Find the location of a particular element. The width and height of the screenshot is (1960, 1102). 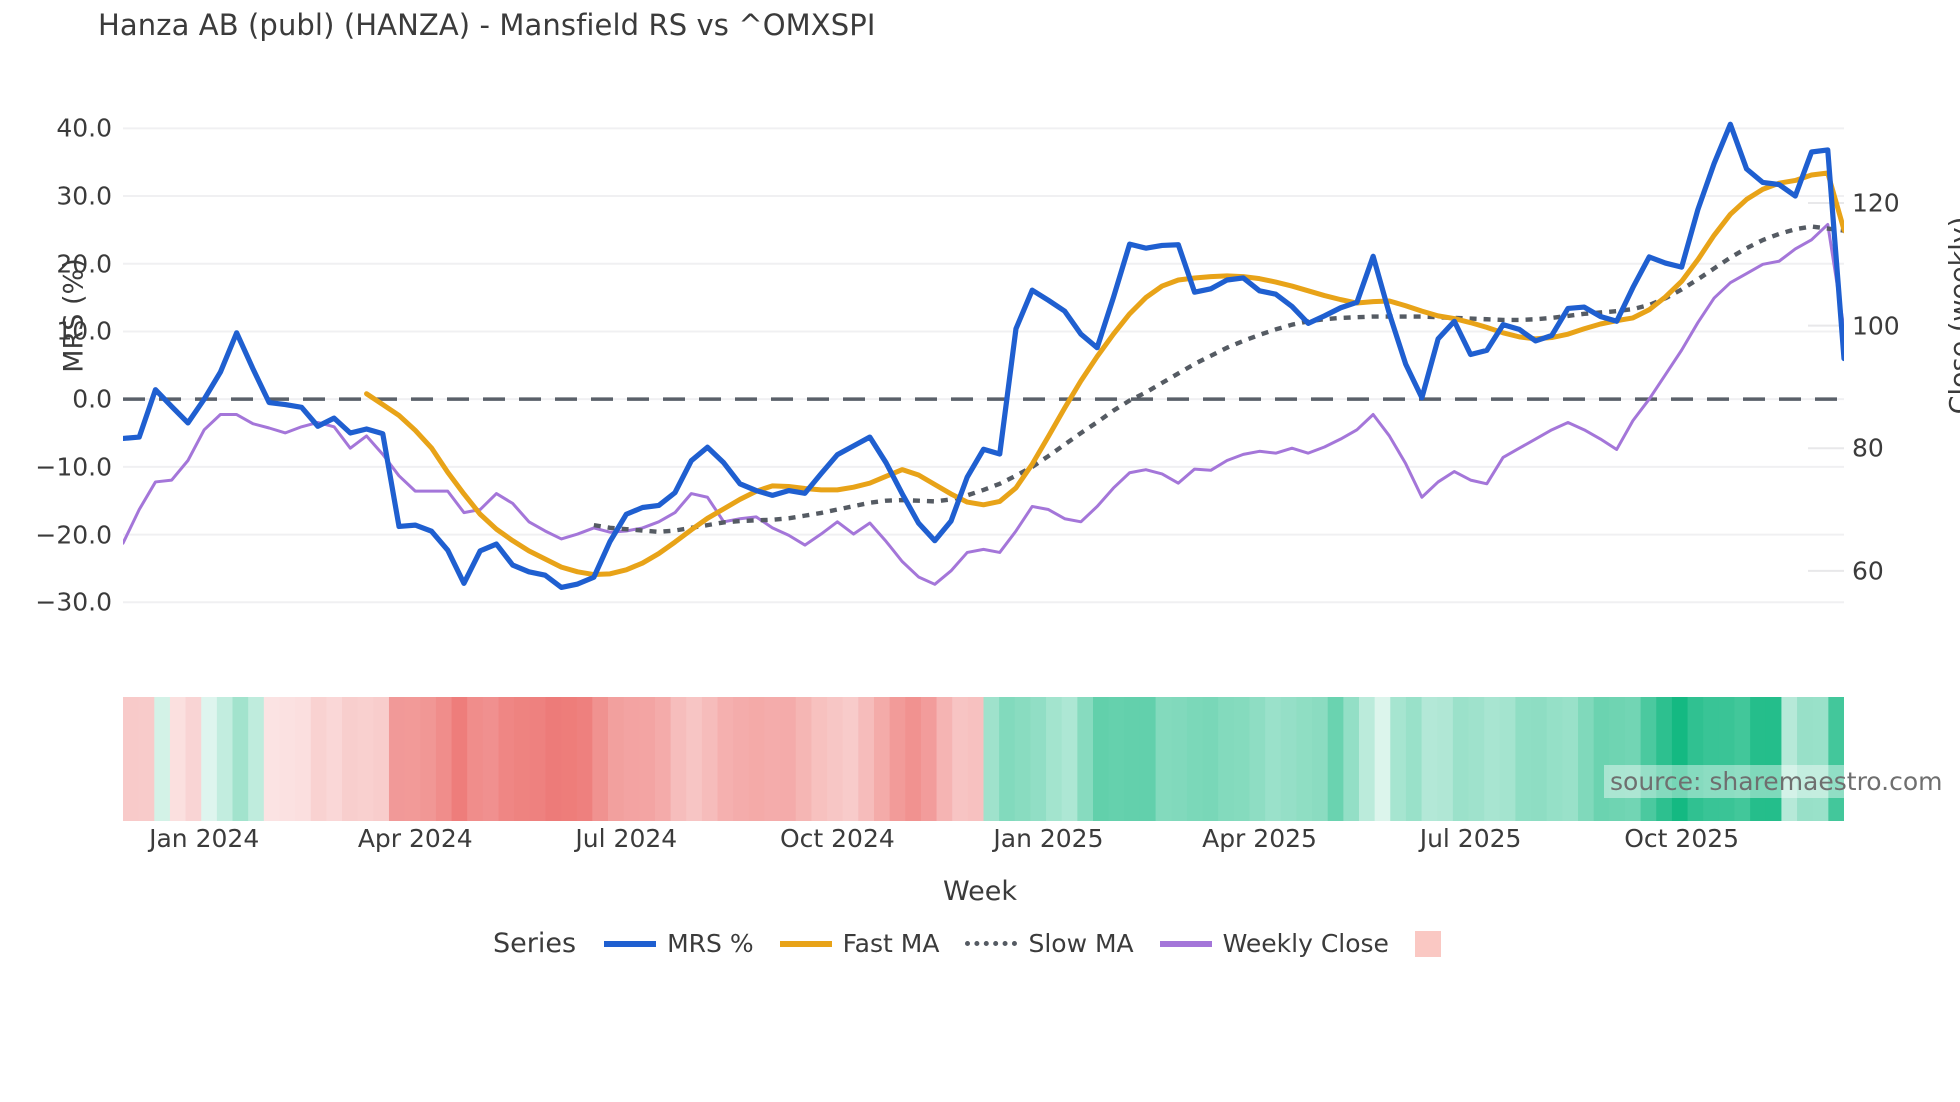

axis-tick-label: Oct 2025 is located at coordinates (1682, 838).